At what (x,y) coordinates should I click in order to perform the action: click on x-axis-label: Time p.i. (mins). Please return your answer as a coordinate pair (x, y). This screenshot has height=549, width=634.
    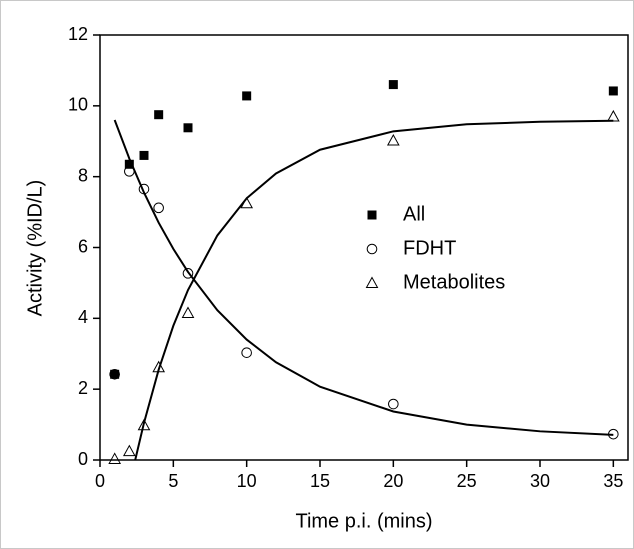
    Looking at the image, I should click on (363, 521).